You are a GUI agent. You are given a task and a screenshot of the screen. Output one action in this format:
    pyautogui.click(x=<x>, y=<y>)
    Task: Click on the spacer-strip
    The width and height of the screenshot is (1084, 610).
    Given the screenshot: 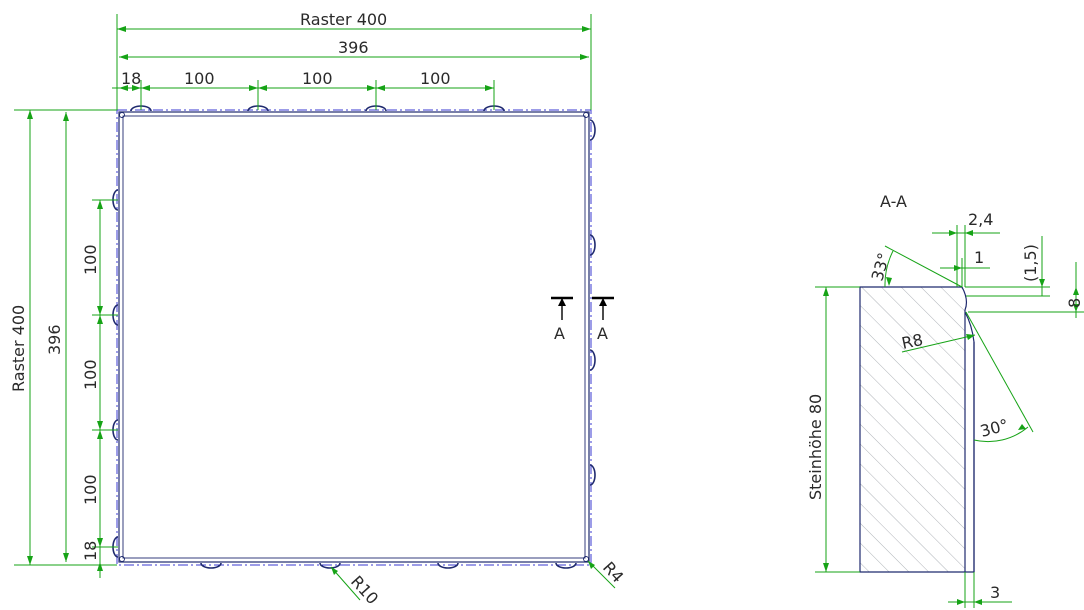 What is the action you would take?
    pyautogui.click(x=969, y=442)
    